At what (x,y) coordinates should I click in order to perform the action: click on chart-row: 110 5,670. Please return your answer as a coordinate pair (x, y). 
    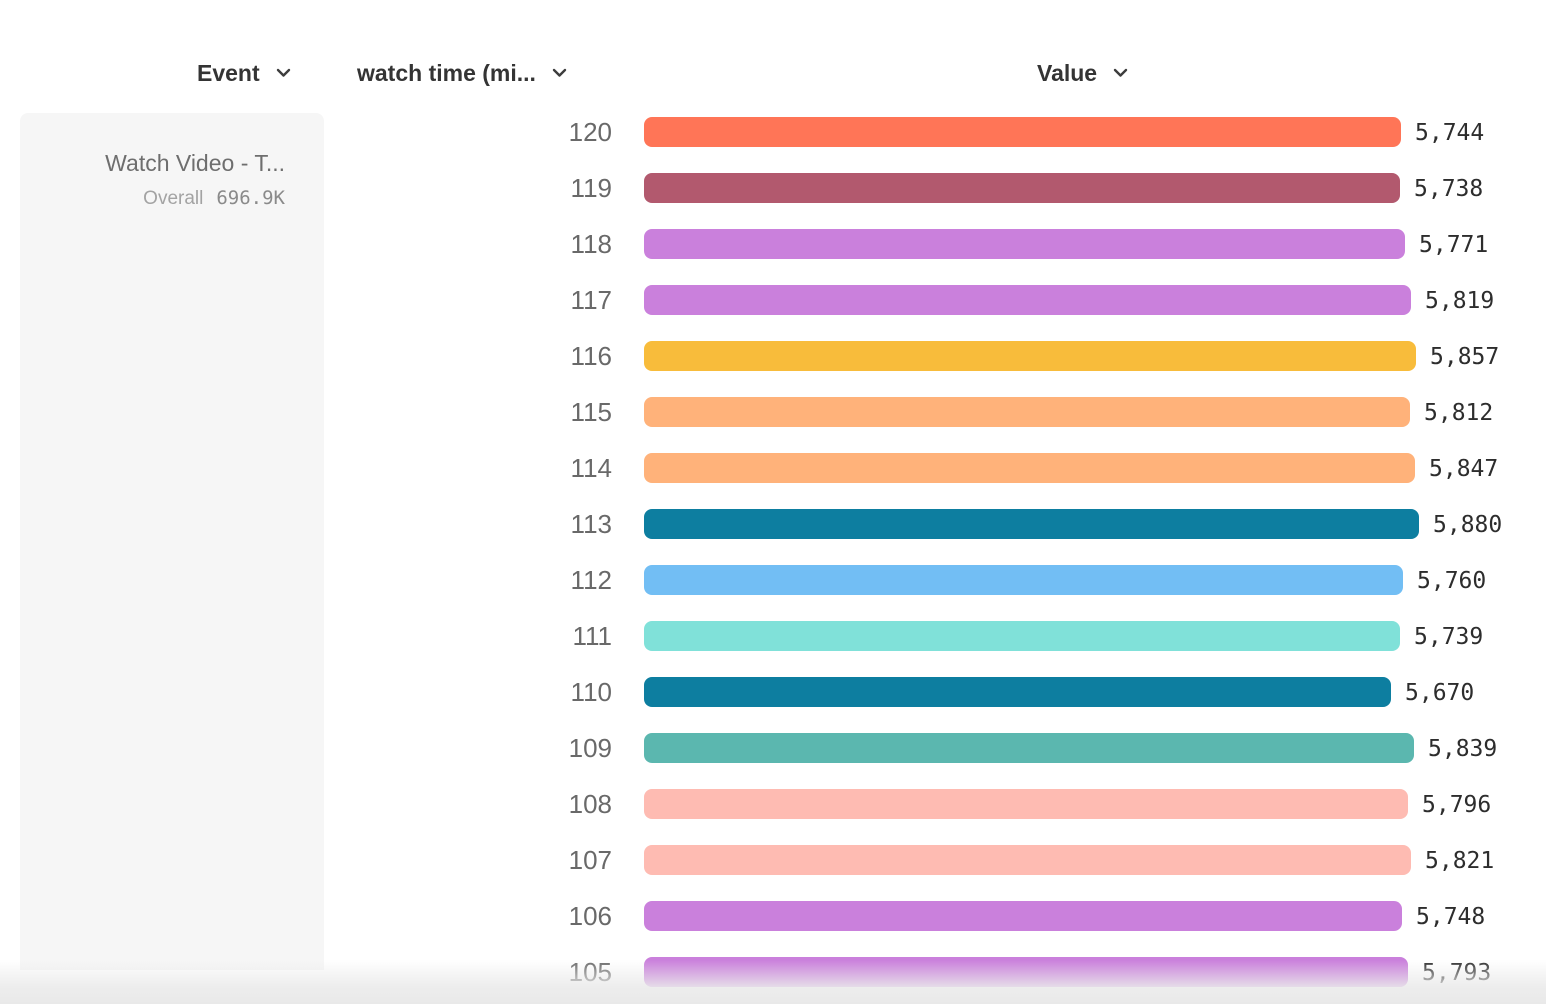
    Looking at the image, I should click on (773, 692).